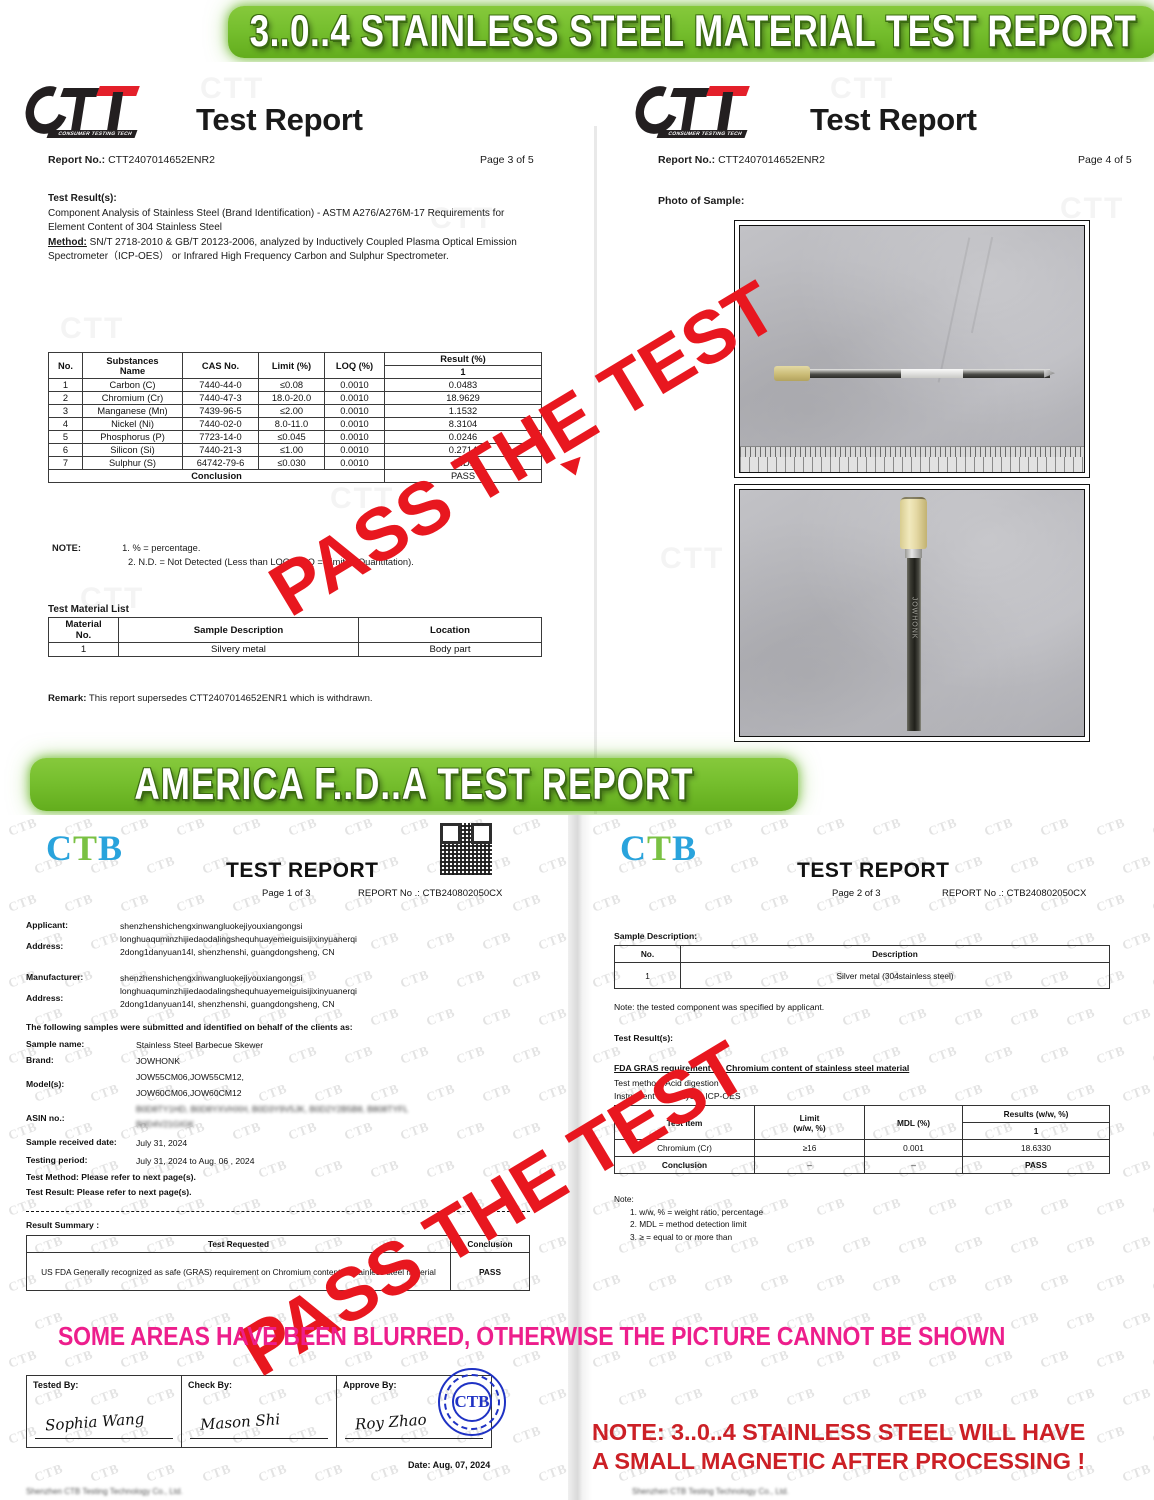  What do you see at coordinates (216, 476) in the screenshot?
I see `conclusion-label: Conclusion` at bounding box center [216, 476].